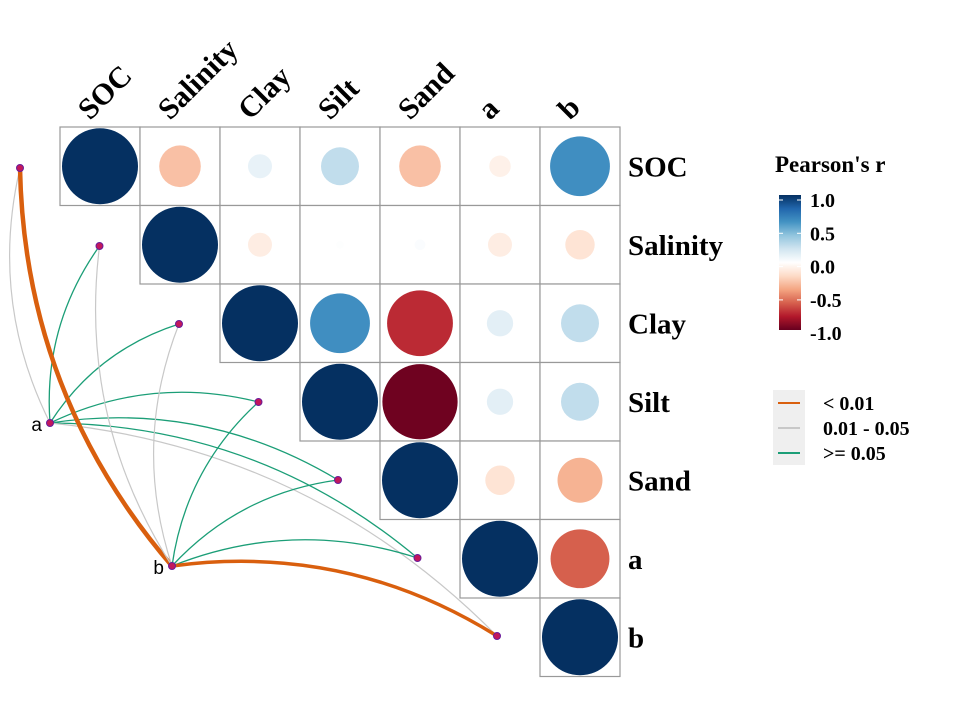 This screenshot has width=959, height=719. I want to click on colorbar, so click(790, 262).